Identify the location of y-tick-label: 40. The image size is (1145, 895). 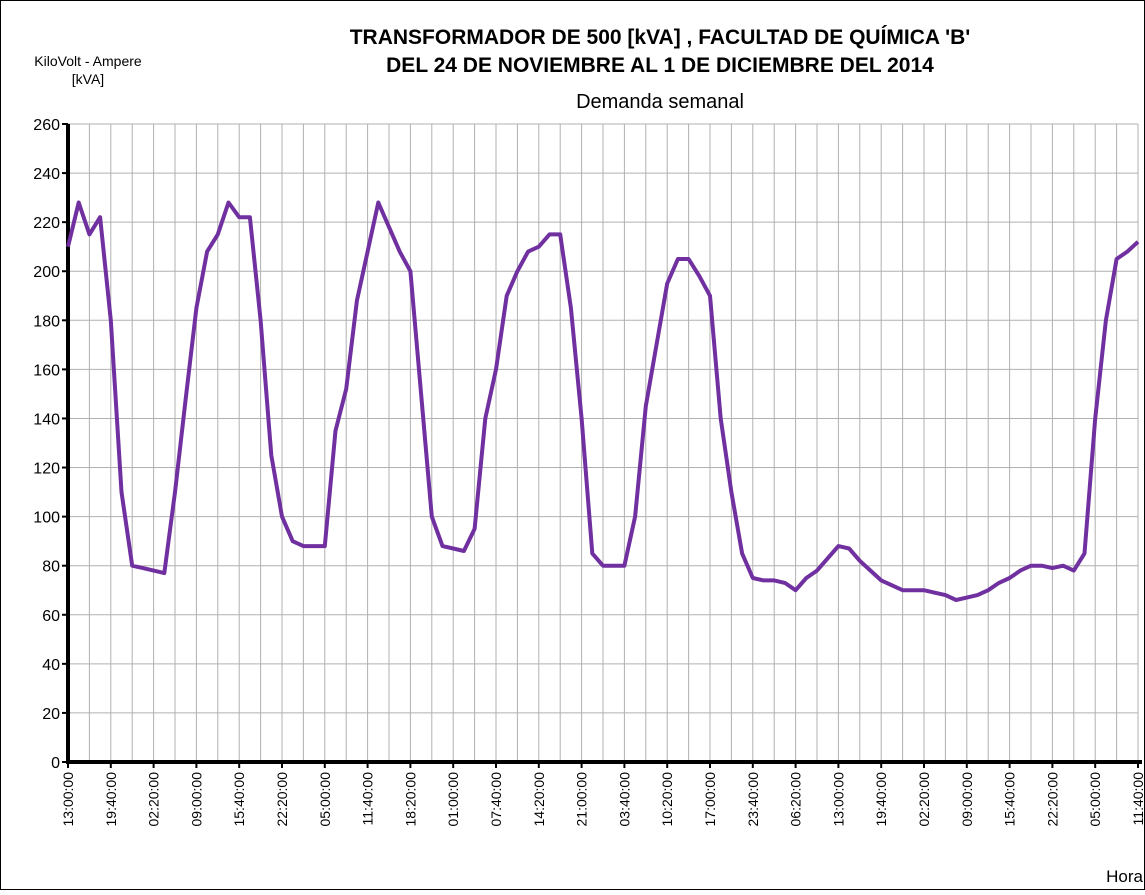
(51, 665).